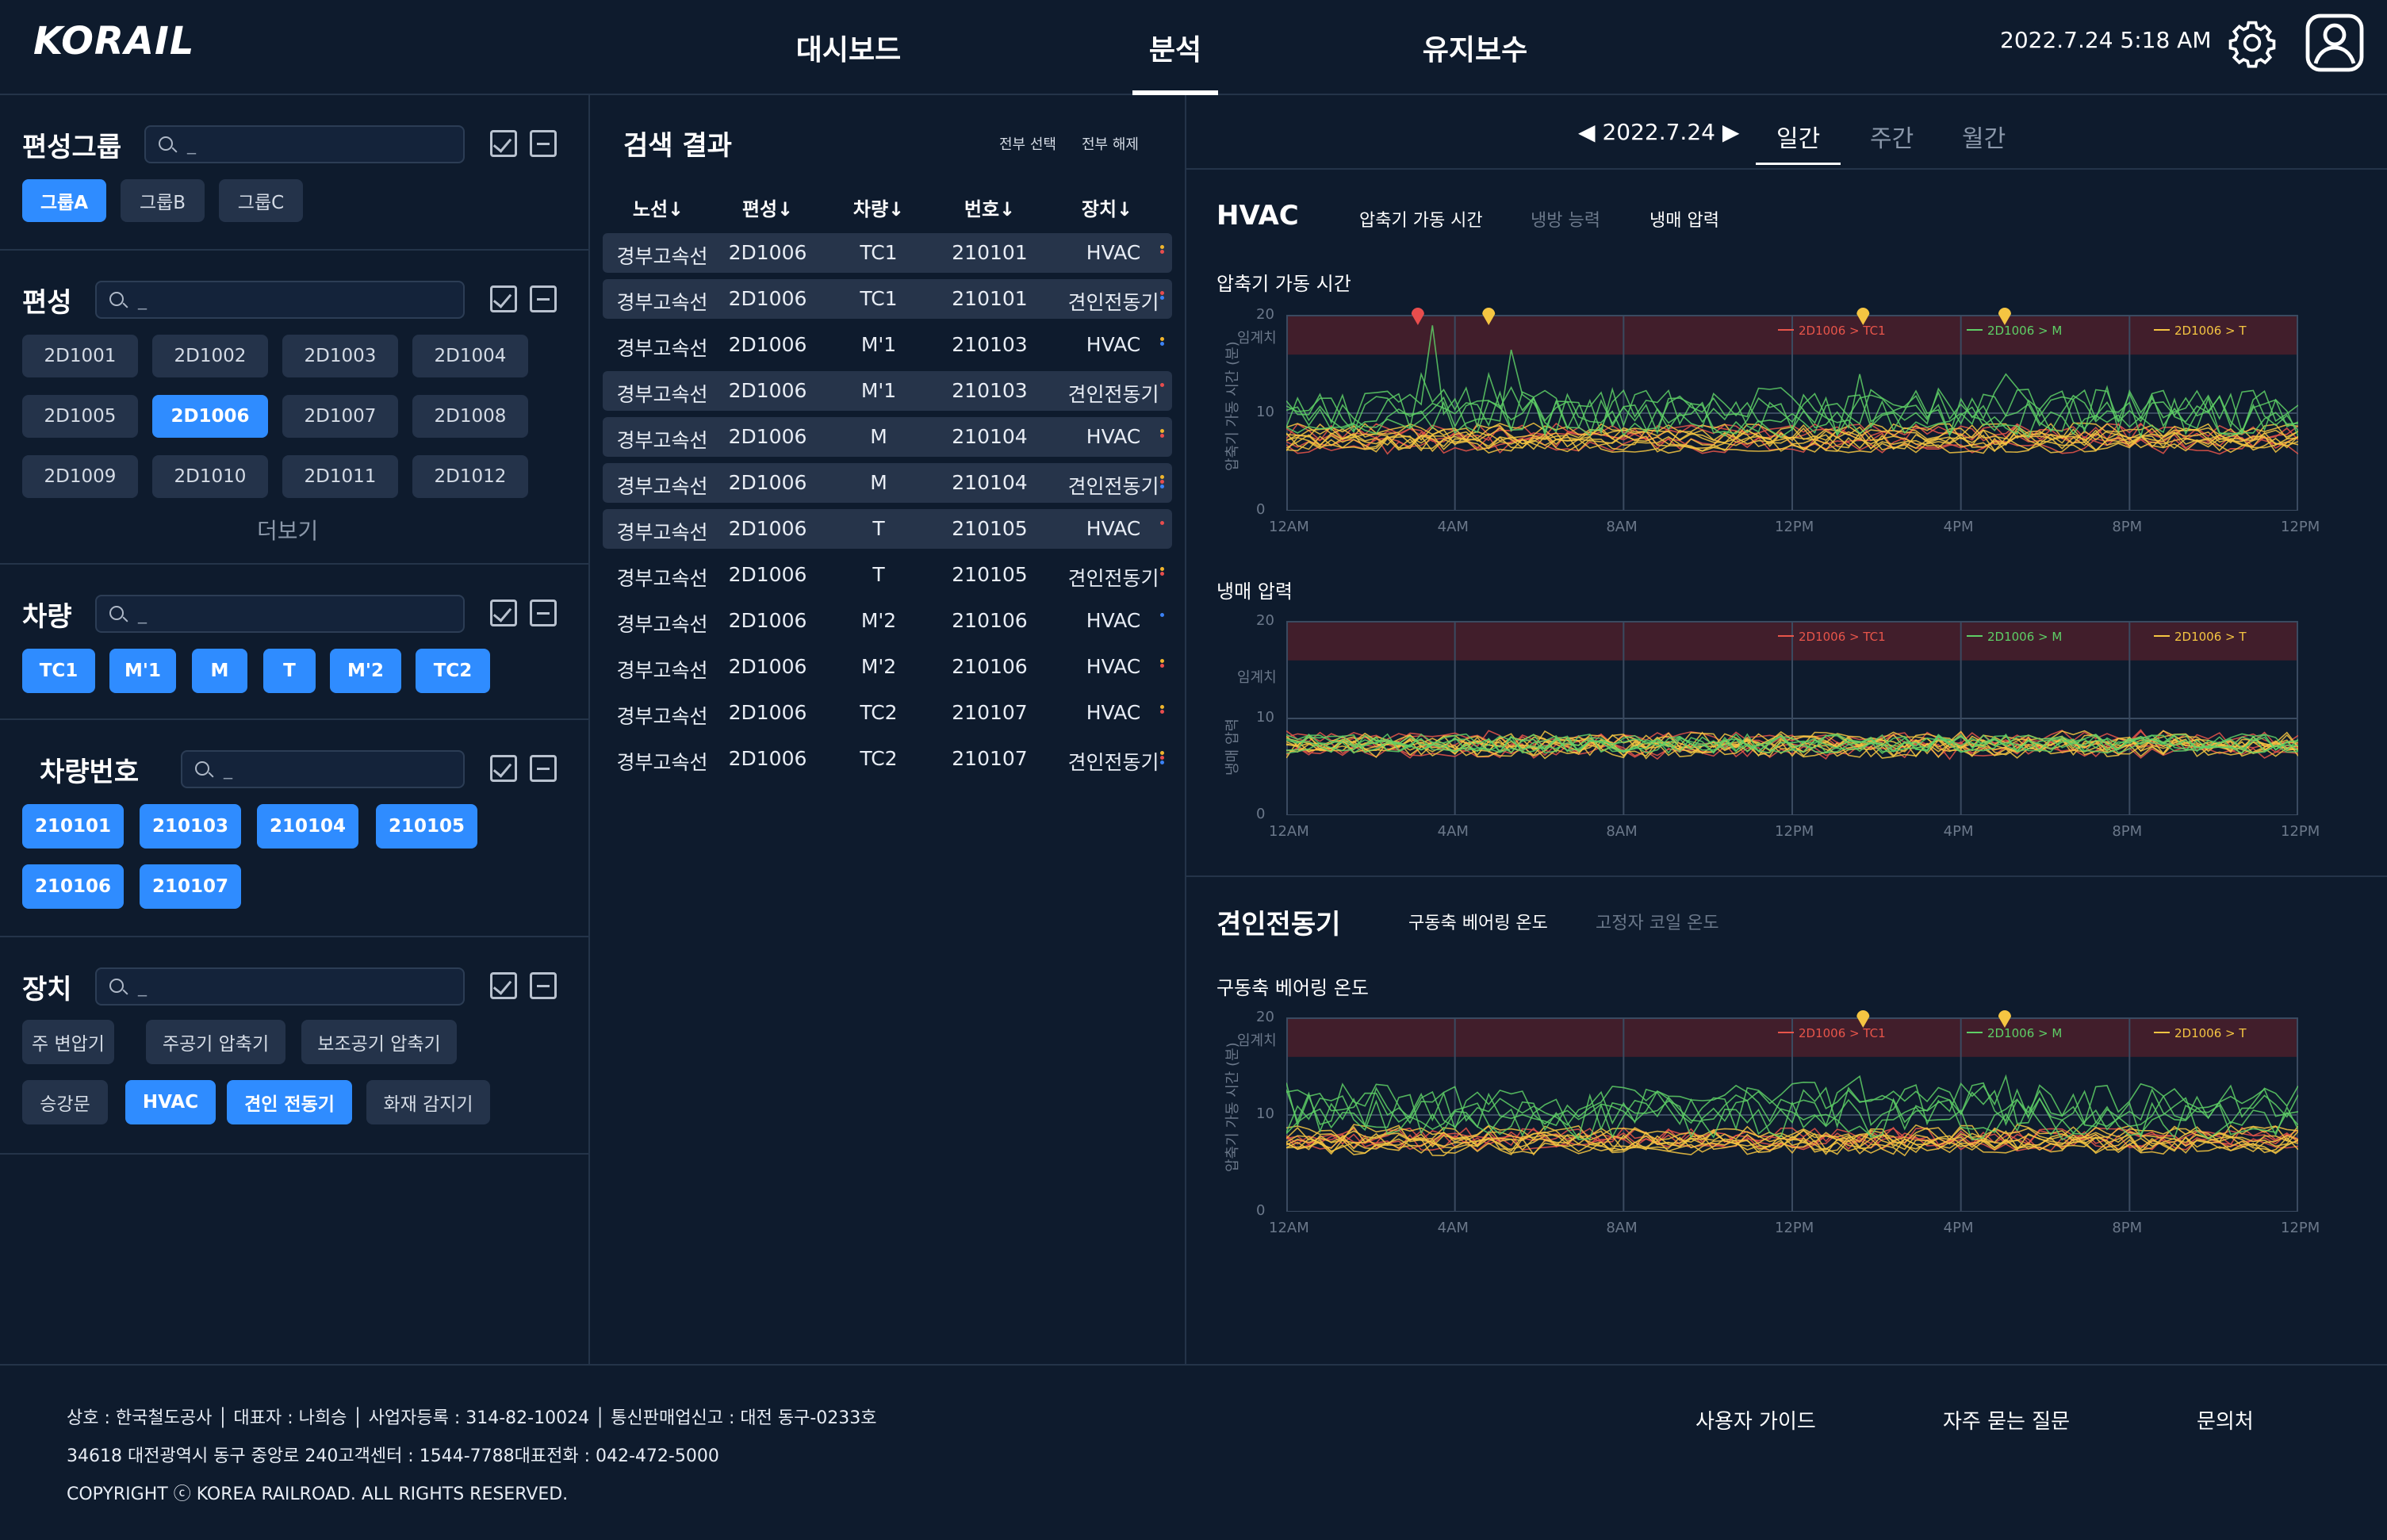 The height and width of the screenshot is (1540, 2387). What do you see at coordinates (888, 713) in the screenshot?
I see `table-row: 경부고속선 2D1006 TC2 210107 HVAC` at bounding box center [888, 713].